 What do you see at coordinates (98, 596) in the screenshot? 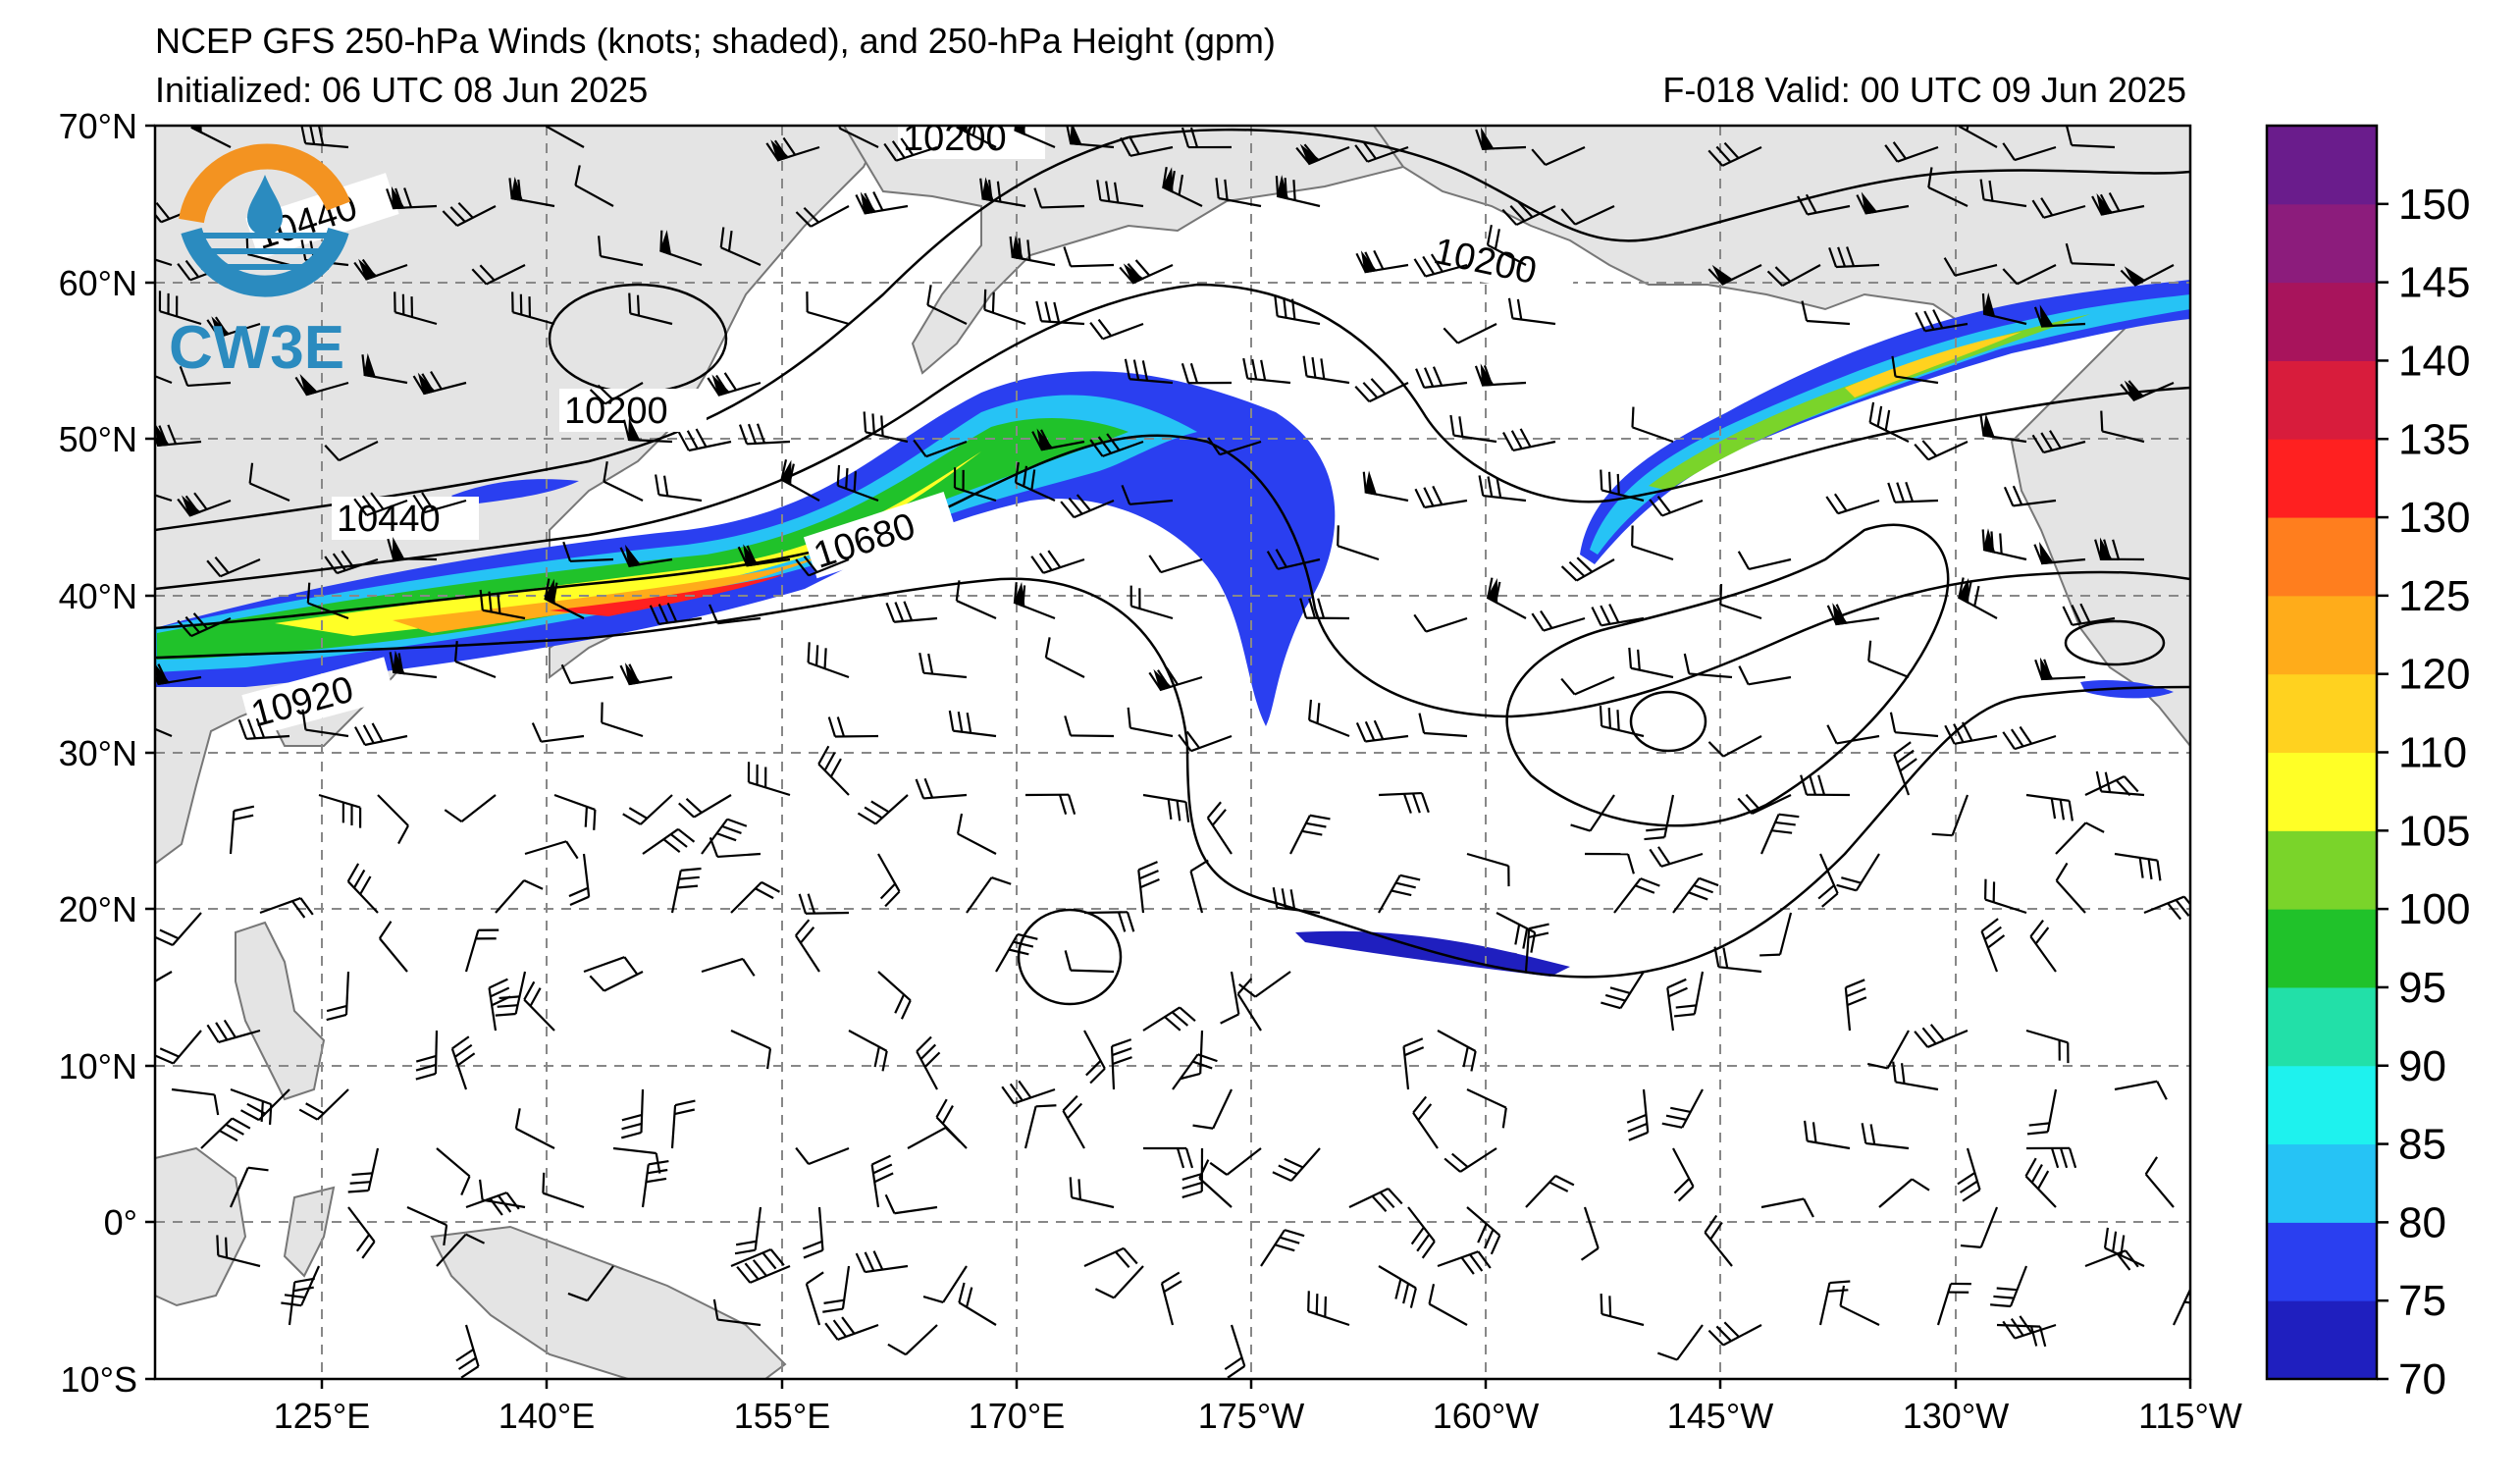
I see `lat-label: 40°N` at bounding box center [98, 596].